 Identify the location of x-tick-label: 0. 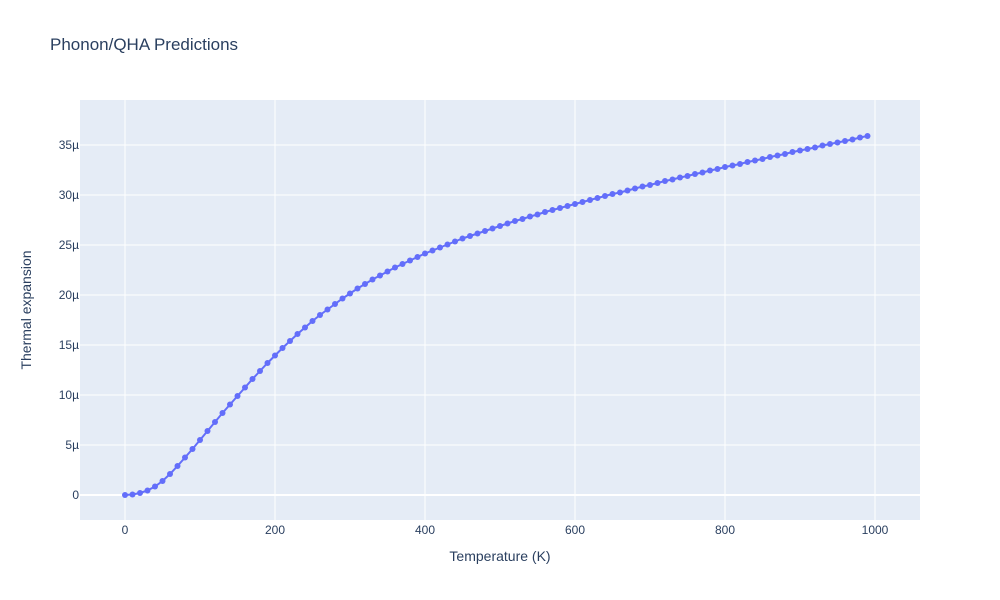
(125, 530).